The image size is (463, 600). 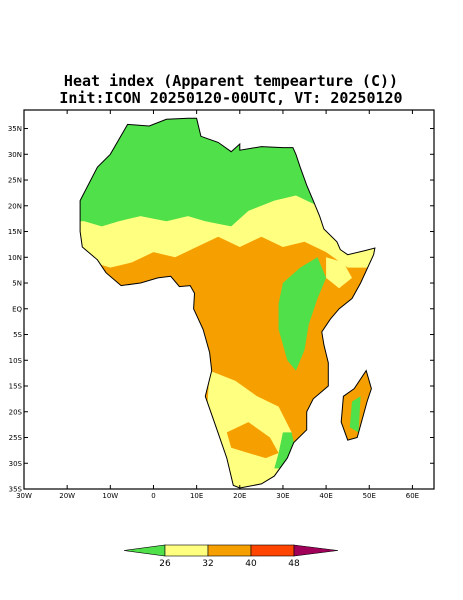 I want to click on lat-tick-label: 25N, so click(x=15, y=181).